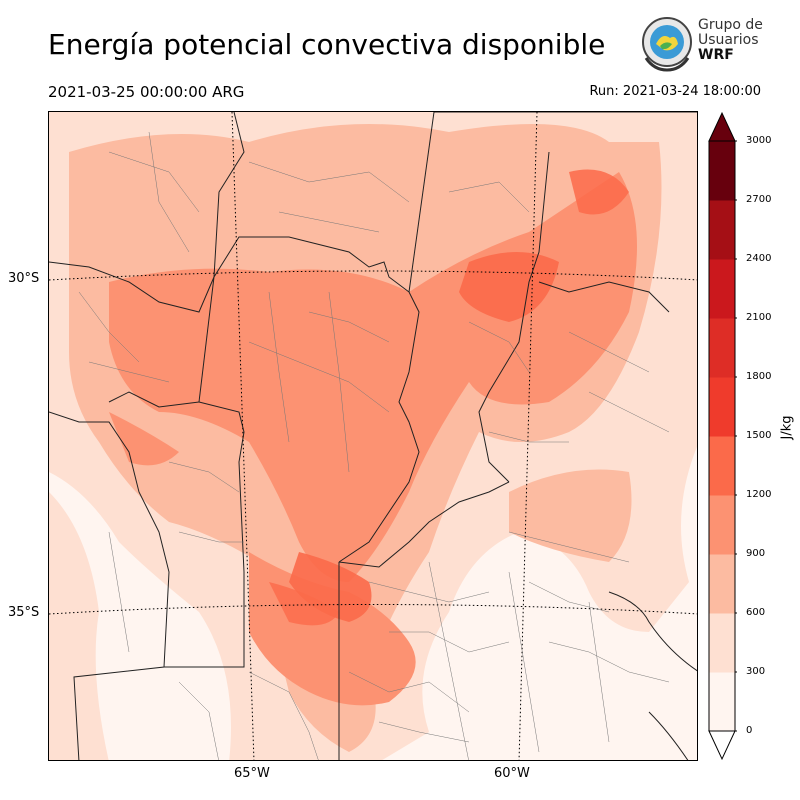  Describe the element at coordinates (759, 140) in the screenshot. I see `colorbar-tick-label: 3000` at that location.